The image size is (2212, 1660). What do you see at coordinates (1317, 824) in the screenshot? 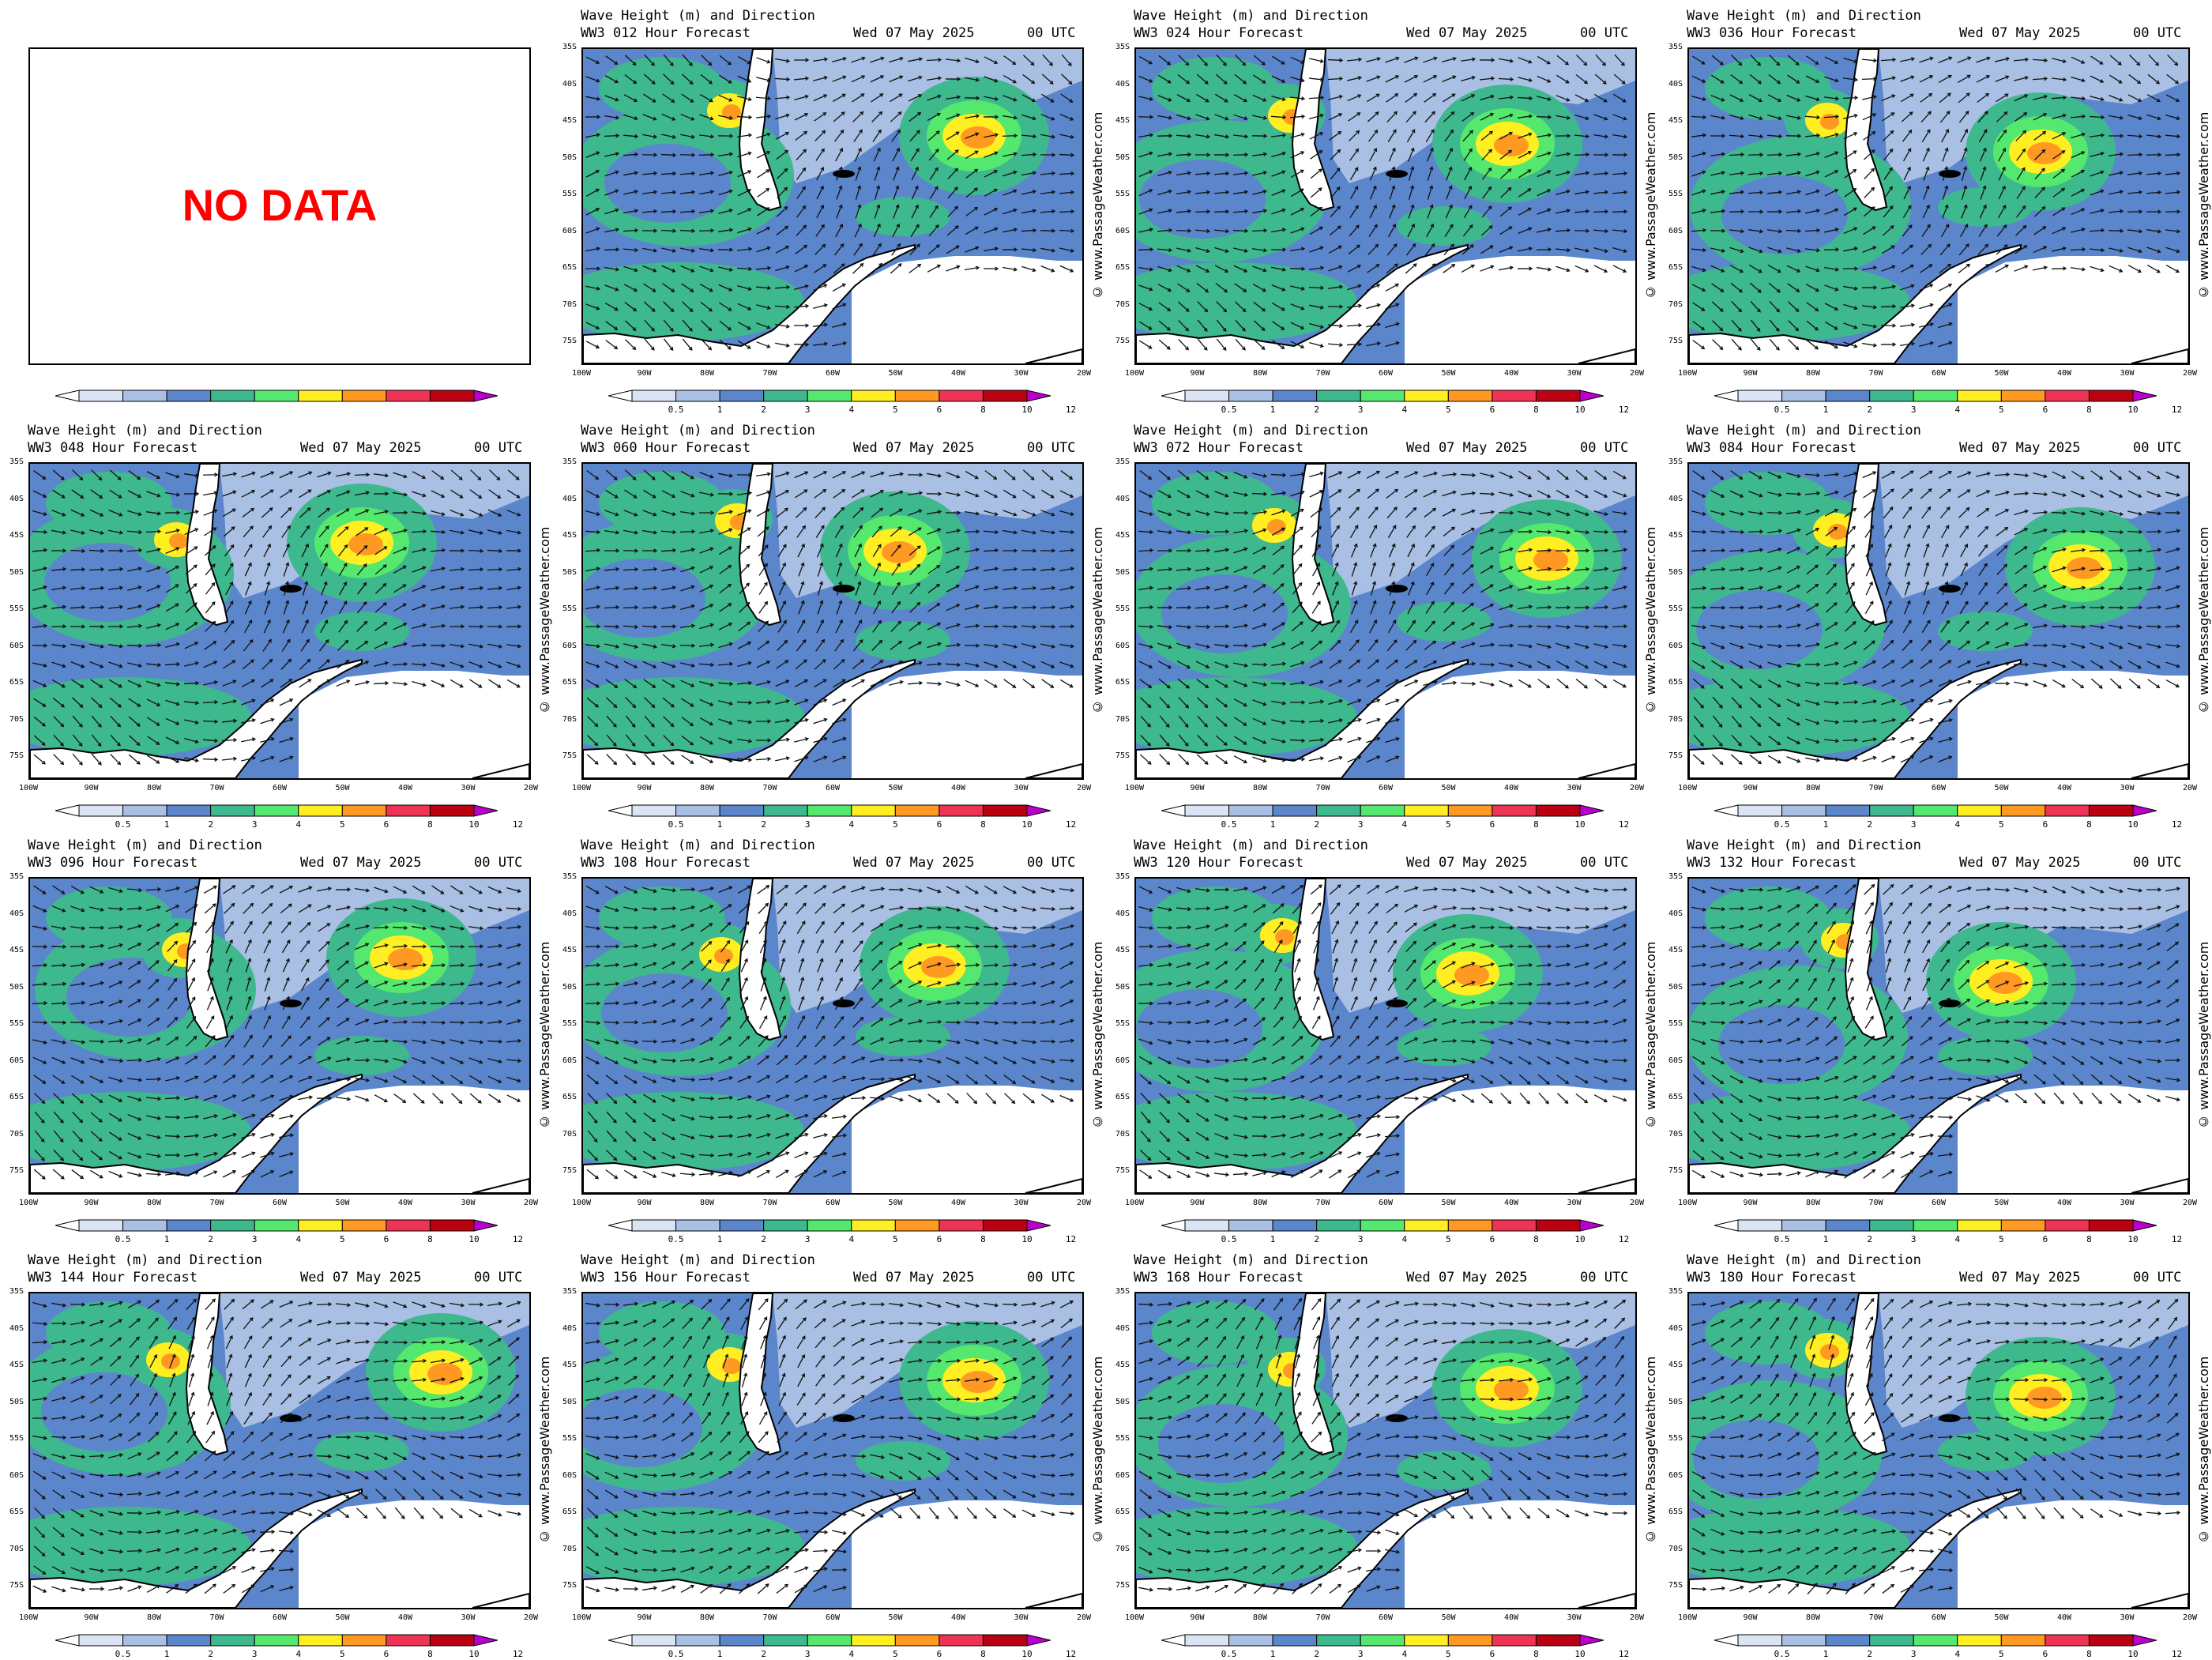
I see `colorbar-tick: 2` at bounding box center [1317, 824].